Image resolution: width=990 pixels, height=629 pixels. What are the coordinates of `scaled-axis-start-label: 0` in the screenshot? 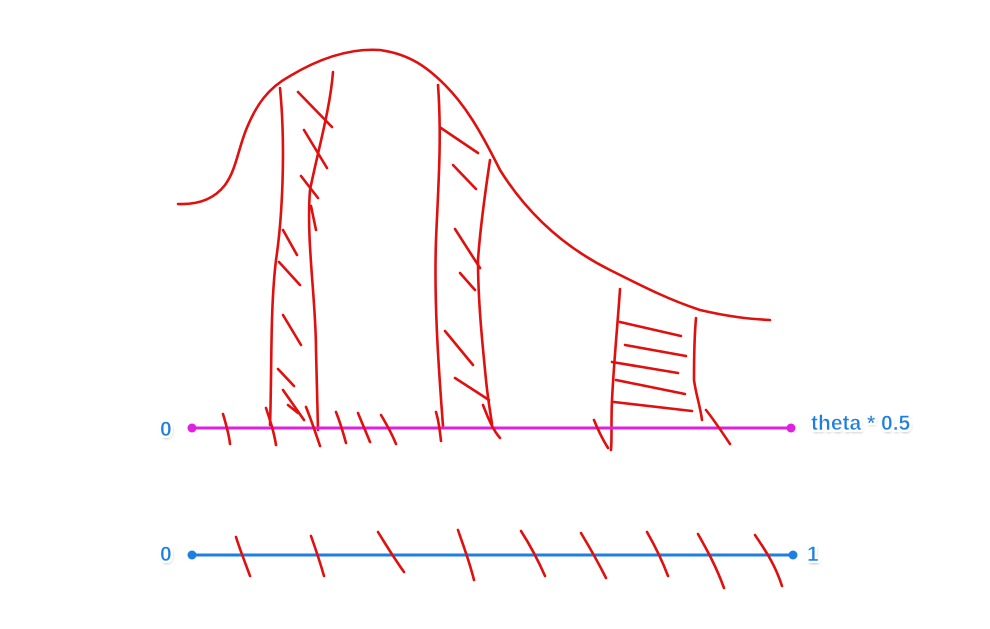 It's located at (166, 429).